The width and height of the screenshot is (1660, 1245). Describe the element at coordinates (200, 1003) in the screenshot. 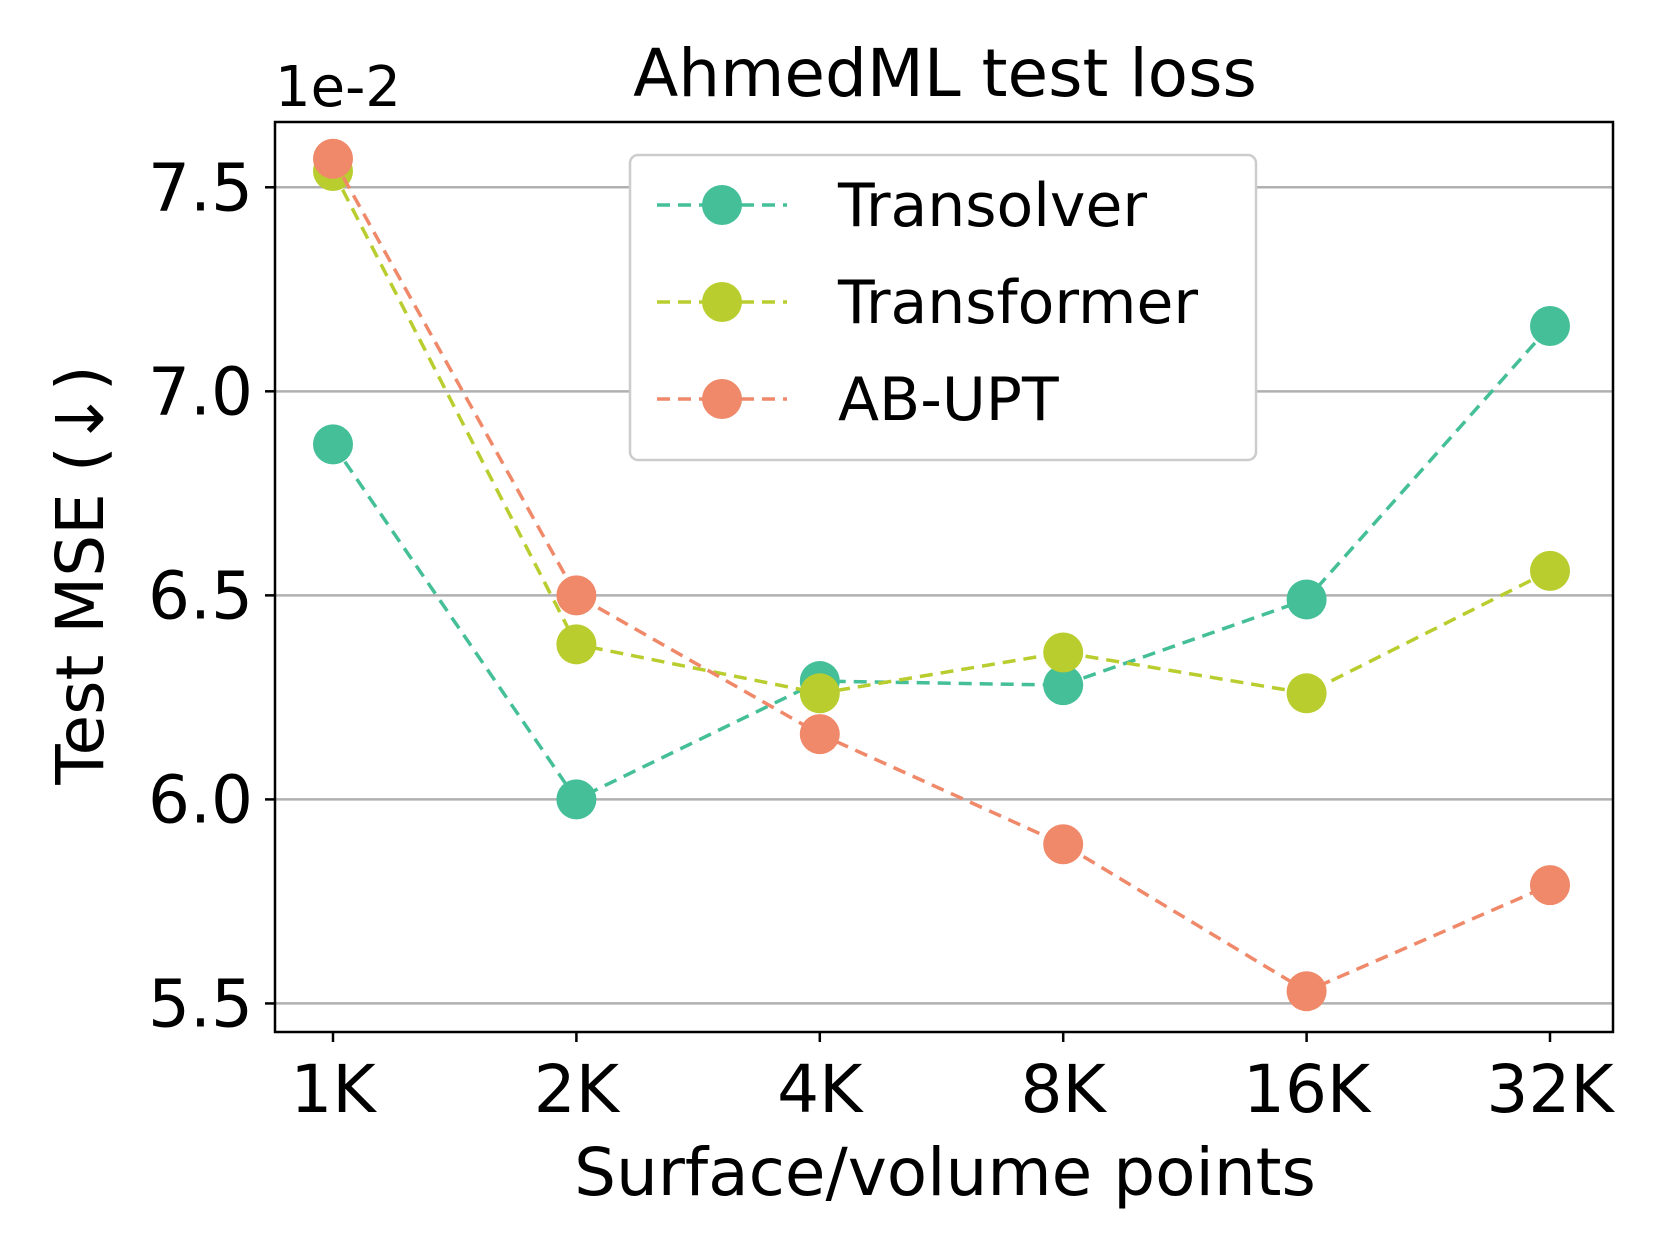

I see `y-tick-label: 5.5` at that location.